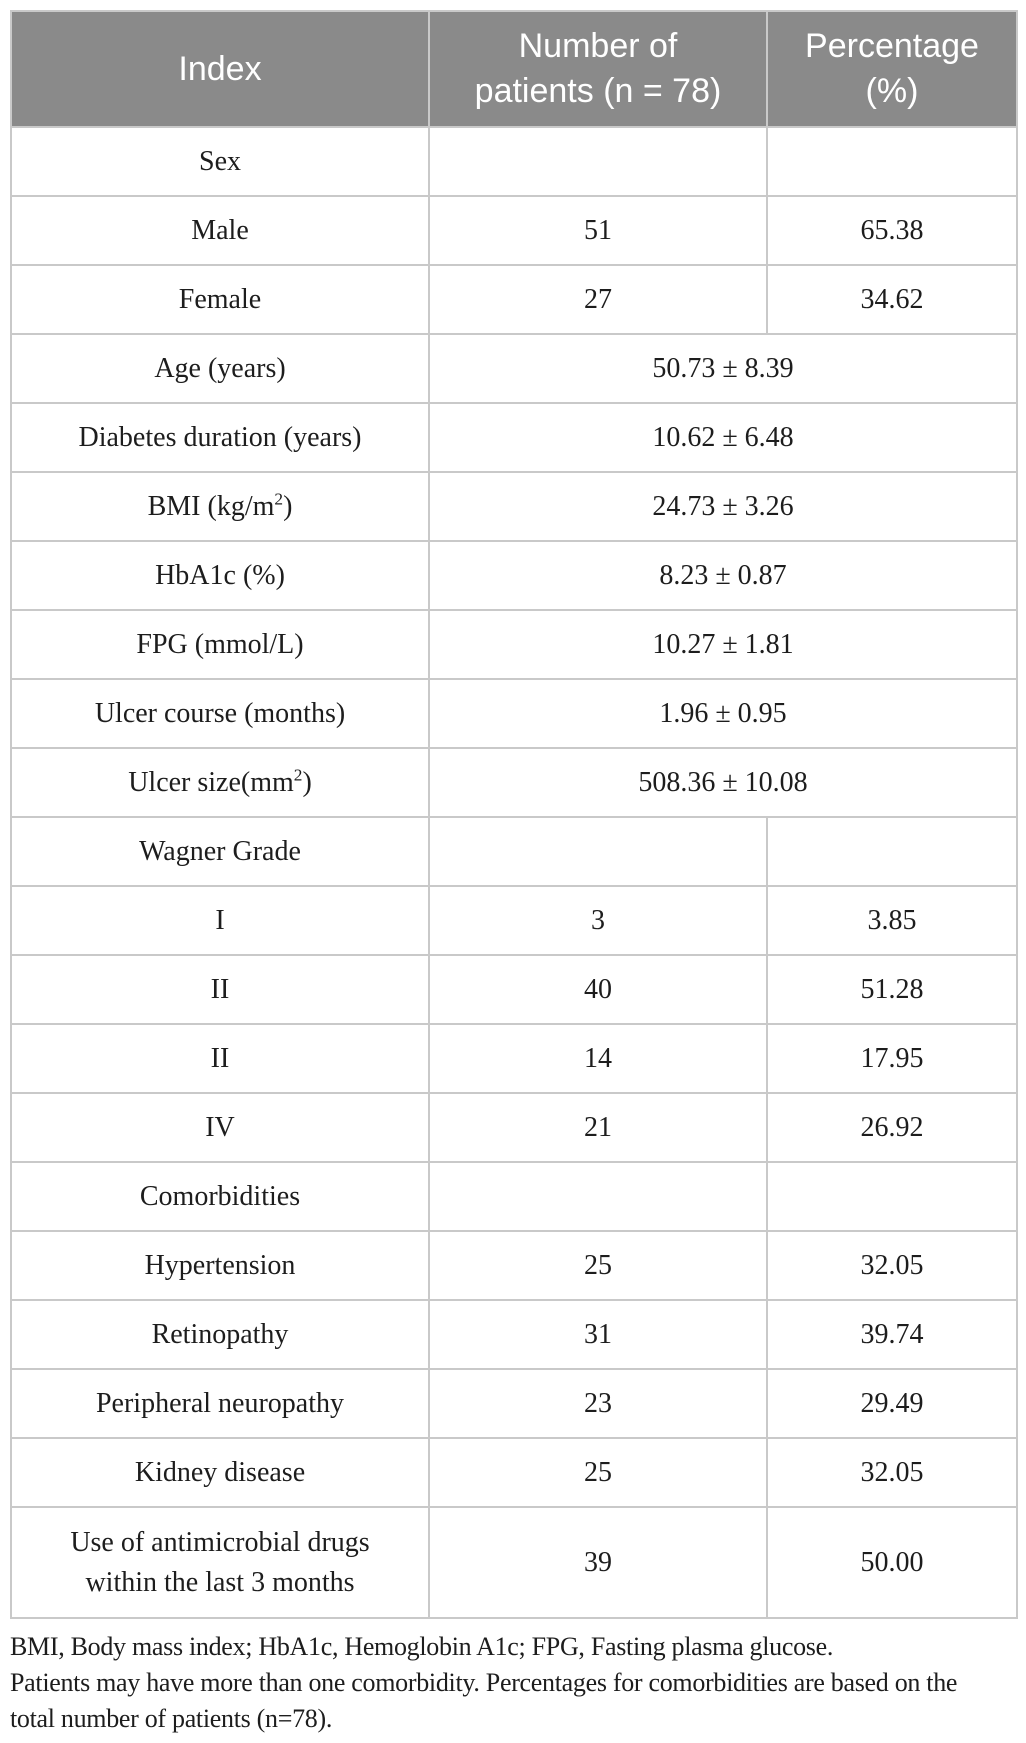 Image resolution: width=1026 pixels, height=1743 pixels. Describe the element at coordinates (220, 851) in the screenshot. I see `row-label-cell: Wagner Grade` at that location.